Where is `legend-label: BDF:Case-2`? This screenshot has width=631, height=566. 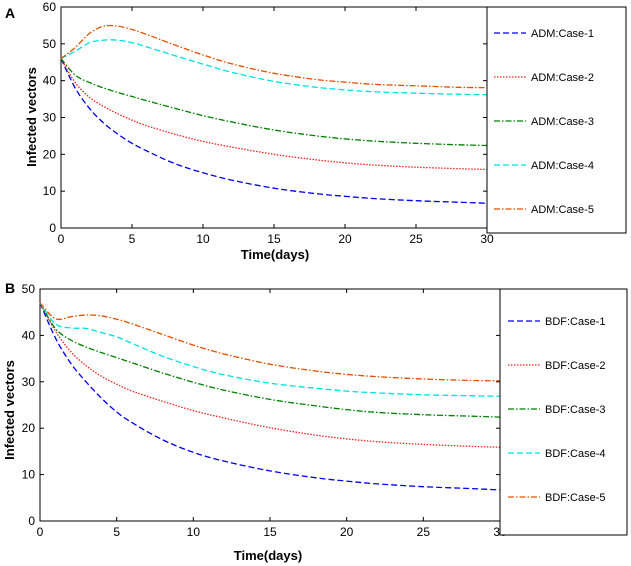
legend-label: BDF:Case-2 is located at coordinates (575, 366).